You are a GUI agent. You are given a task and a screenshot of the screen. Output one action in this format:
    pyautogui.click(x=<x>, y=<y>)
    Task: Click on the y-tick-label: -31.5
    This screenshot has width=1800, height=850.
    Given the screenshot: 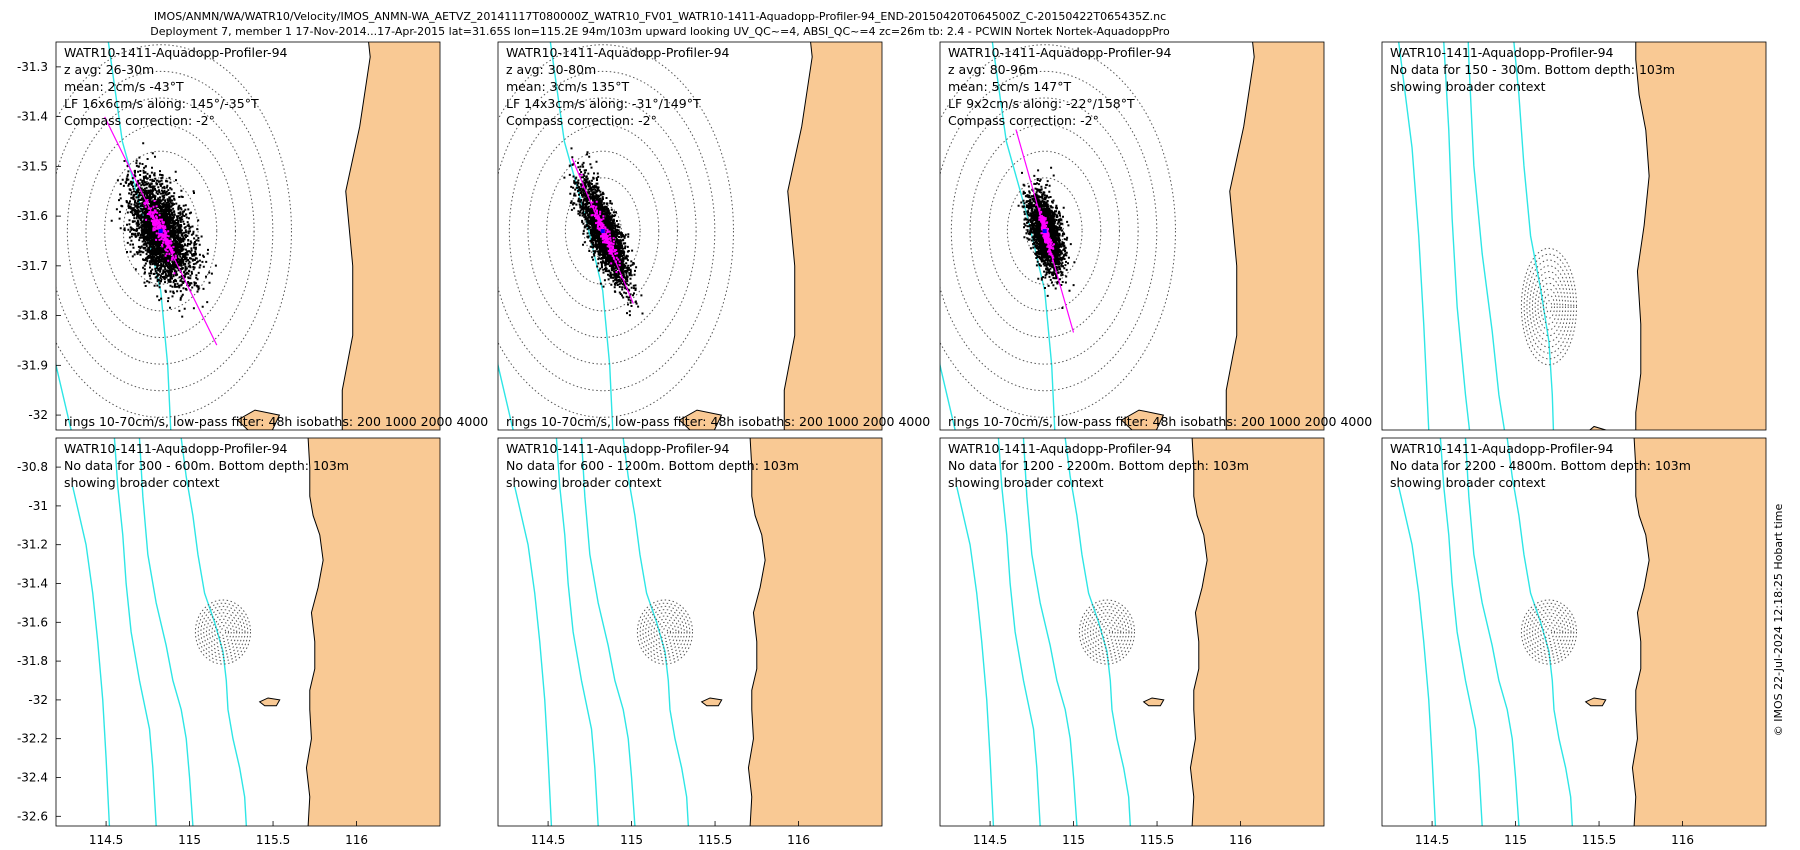 What is the action you would take?
    pyautogui.click(x=32, y=166)
    